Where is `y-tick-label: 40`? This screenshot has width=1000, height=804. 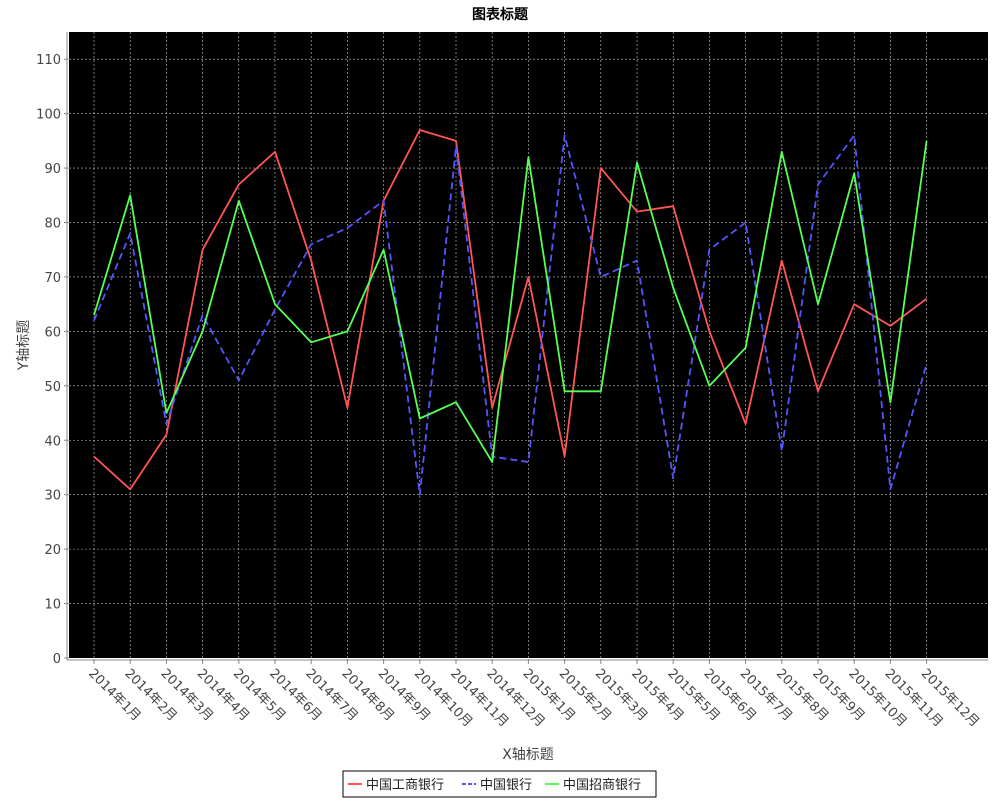
y-tick-label: 40 is located at coordinates (52, 441).